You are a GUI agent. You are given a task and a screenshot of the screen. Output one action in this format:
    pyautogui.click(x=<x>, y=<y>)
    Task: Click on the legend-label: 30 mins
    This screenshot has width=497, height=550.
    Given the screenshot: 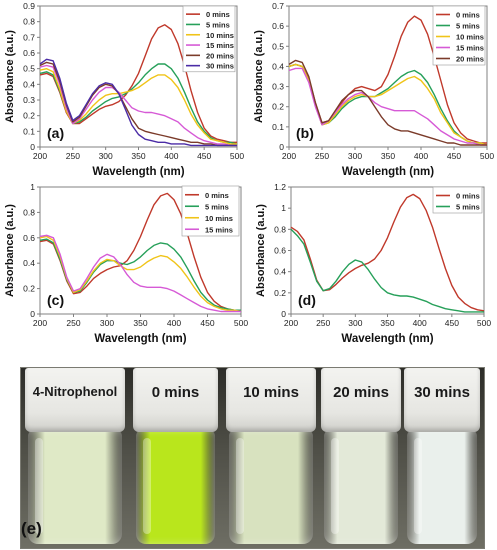 What is the action you would take?
    pyautogui.click(x=220, y=66)
    